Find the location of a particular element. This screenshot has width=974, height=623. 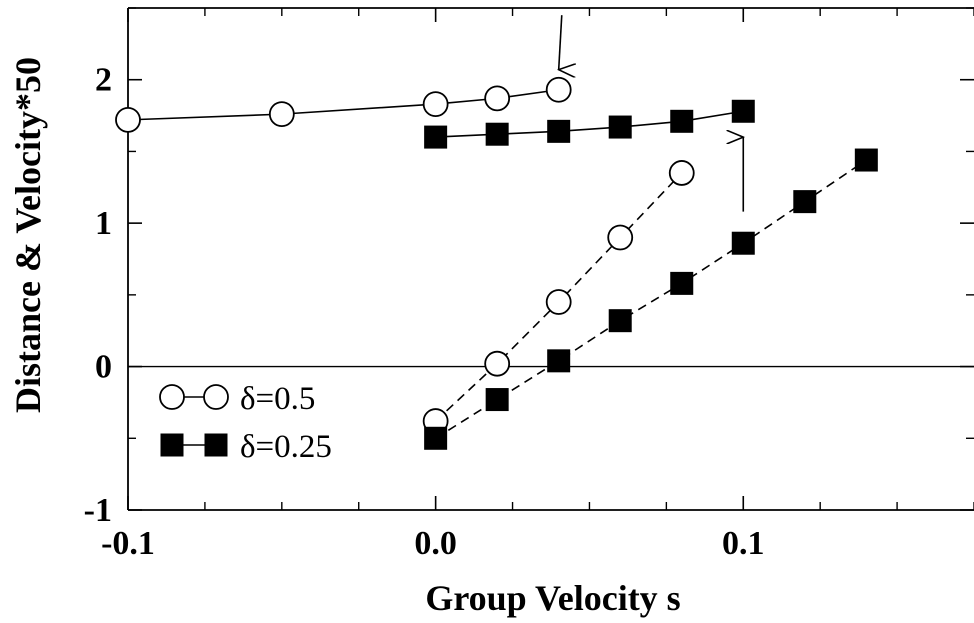

legend-label: δ=0.5 is located at coordinates (277, 399).